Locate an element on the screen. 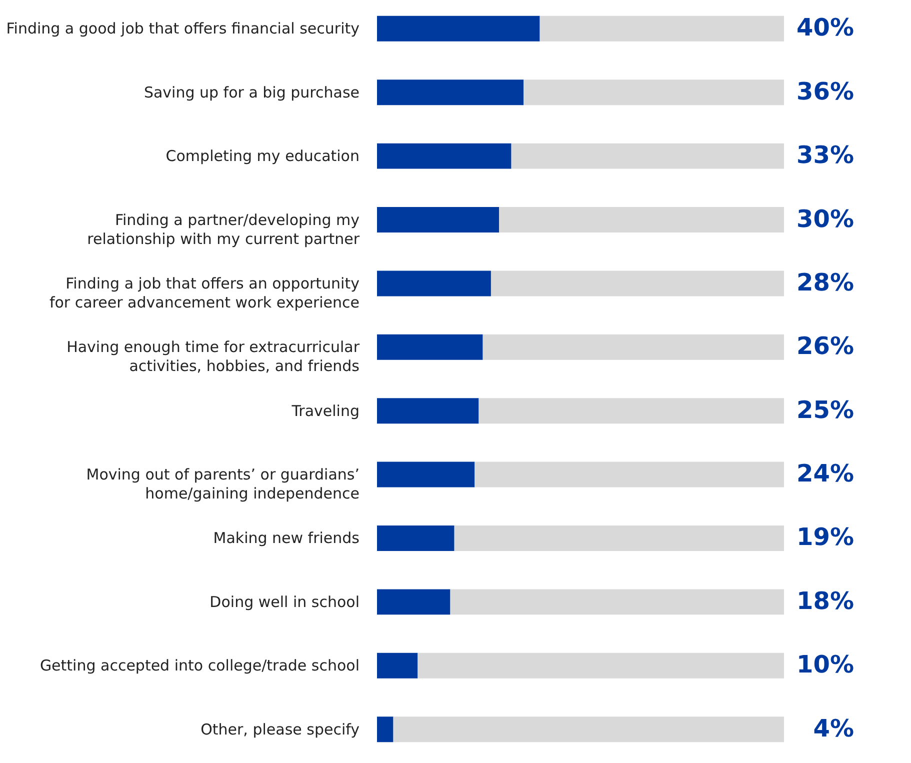 Image resolution: width=911 pixels, height=763 pixels. data-label: 24% is located at coordinates (825, 474).